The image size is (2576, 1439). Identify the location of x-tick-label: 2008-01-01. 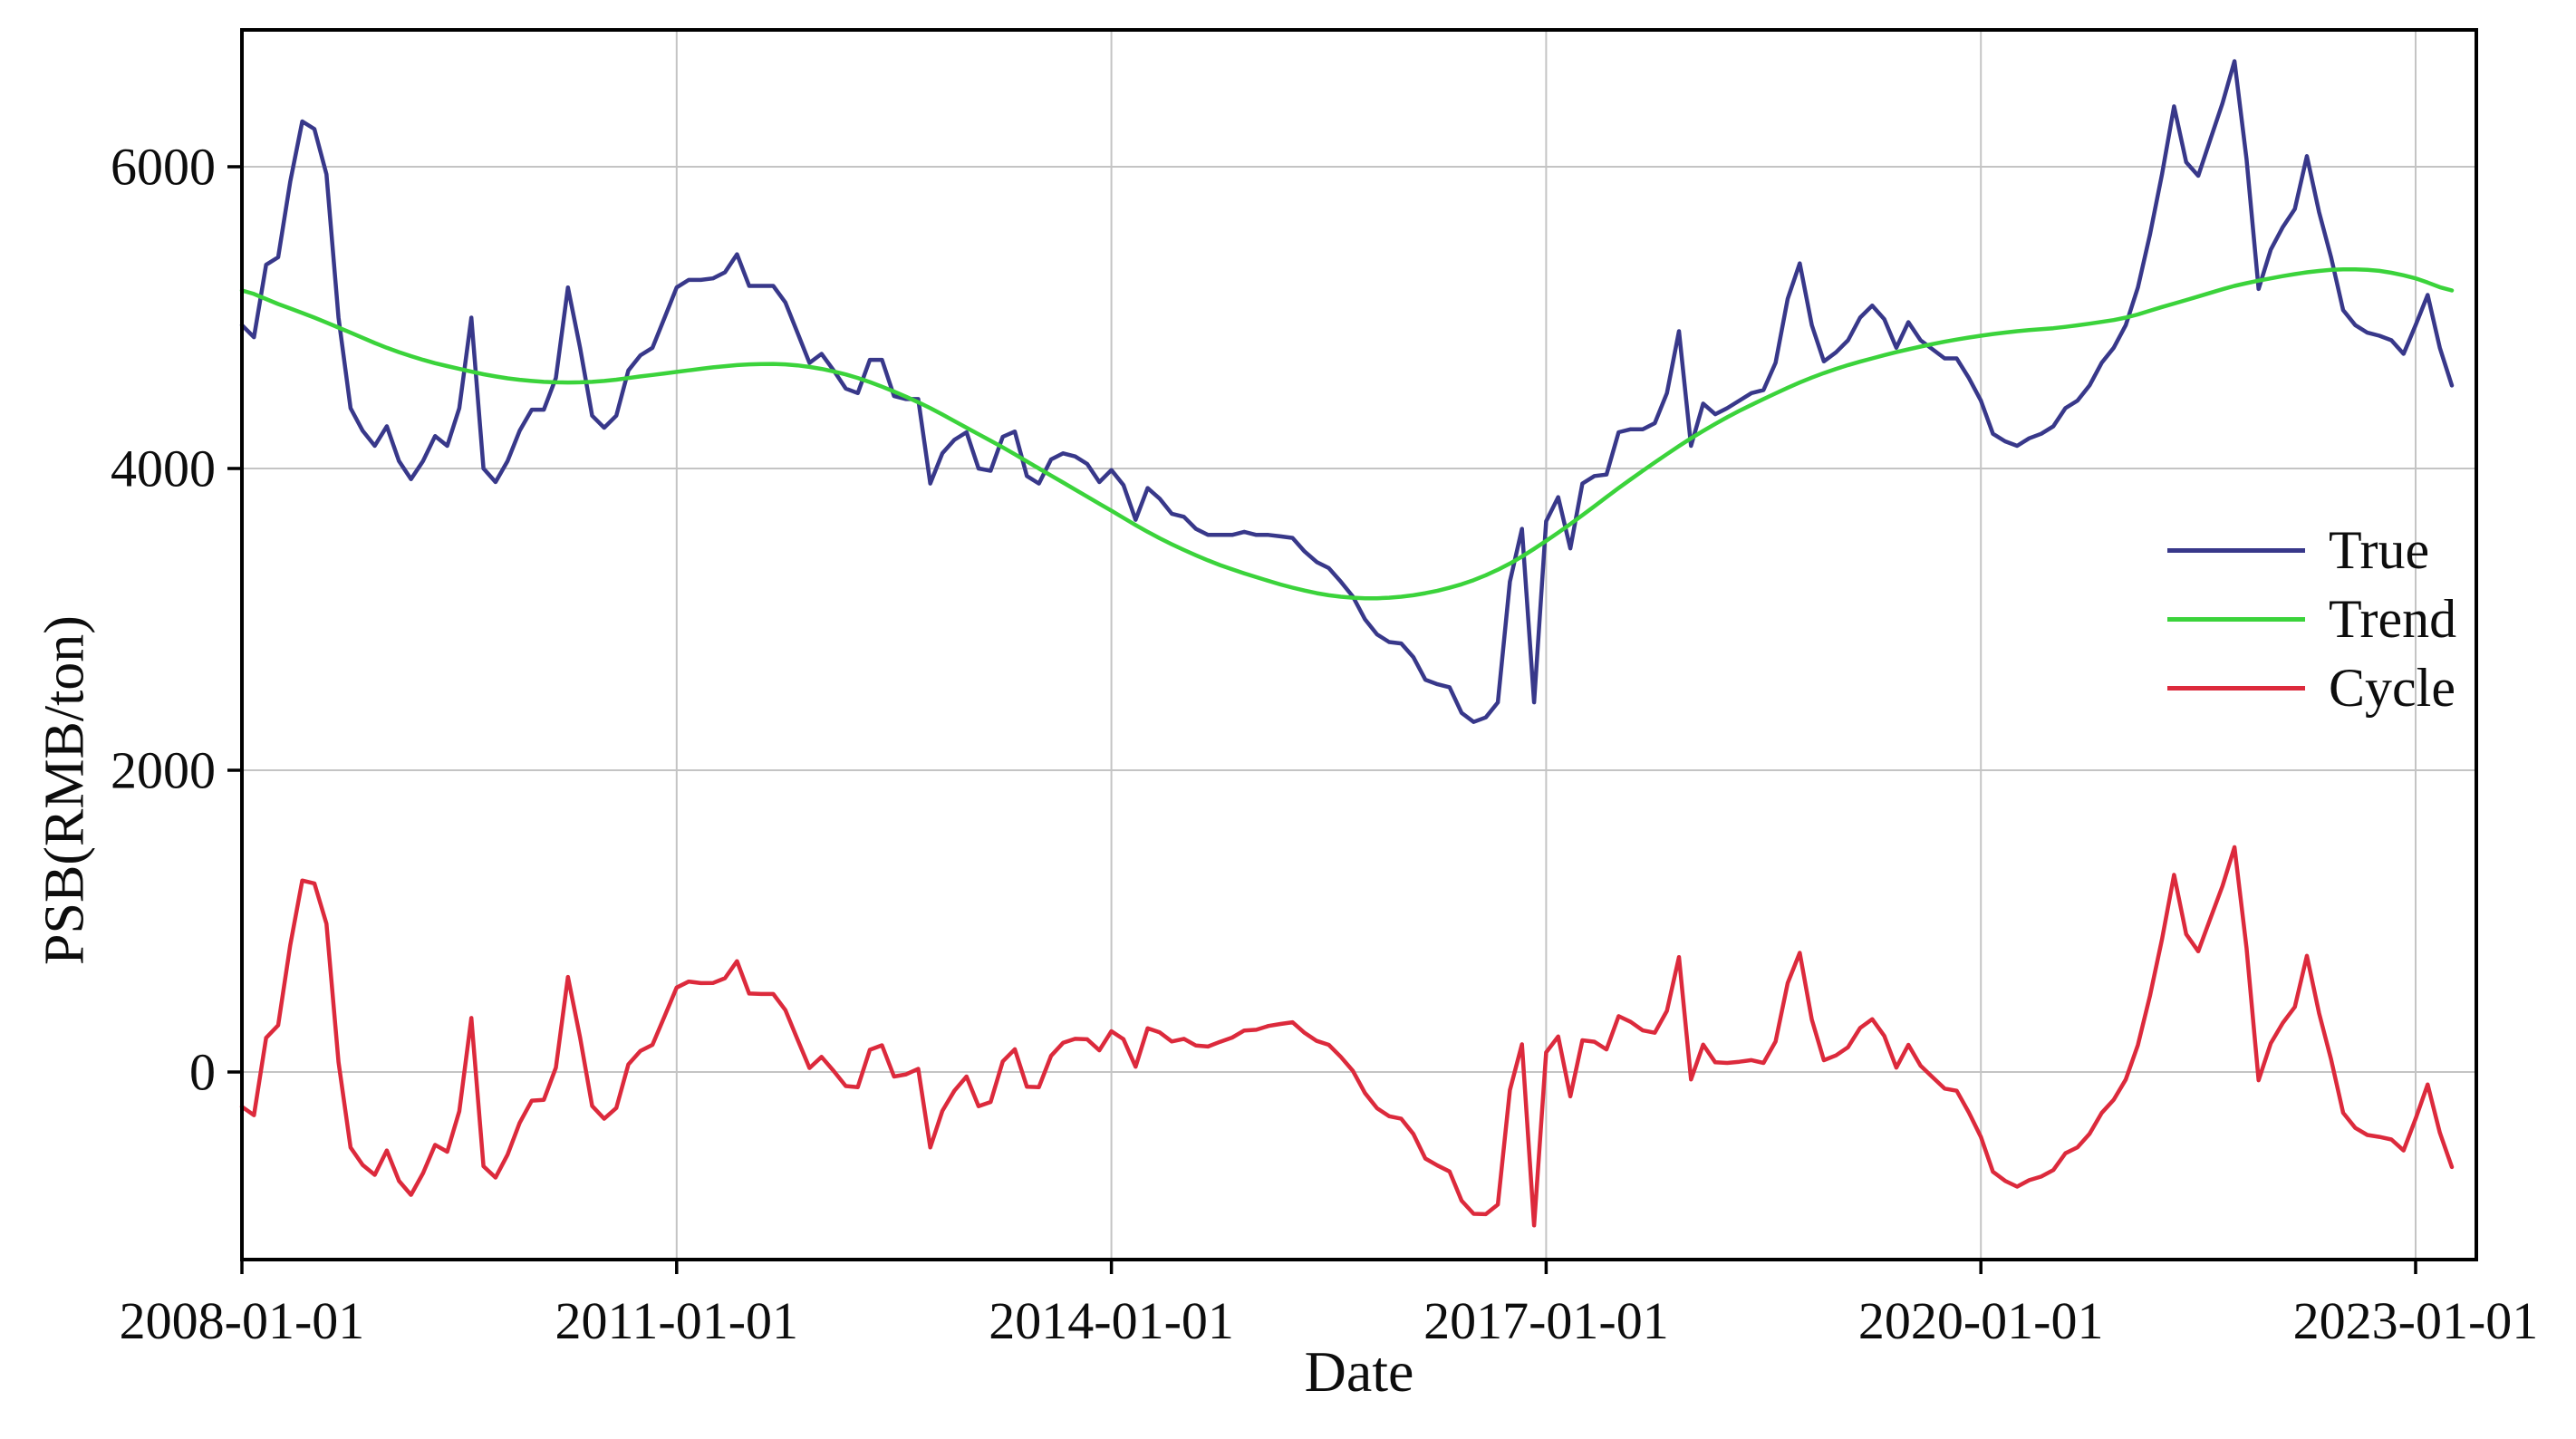
(242, 1321).